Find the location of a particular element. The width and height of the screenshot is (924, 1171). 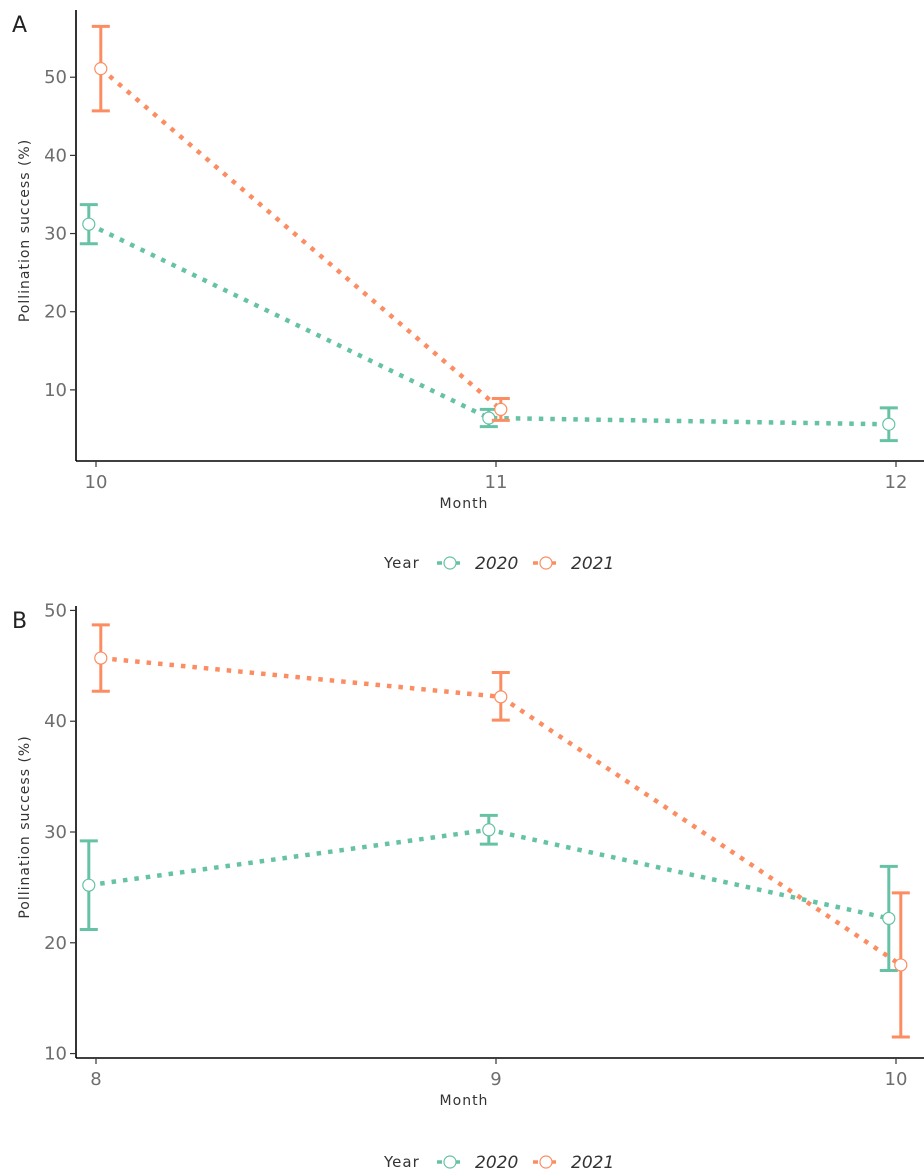

x-tick-label: 12 is located at coordinates (896, 482).